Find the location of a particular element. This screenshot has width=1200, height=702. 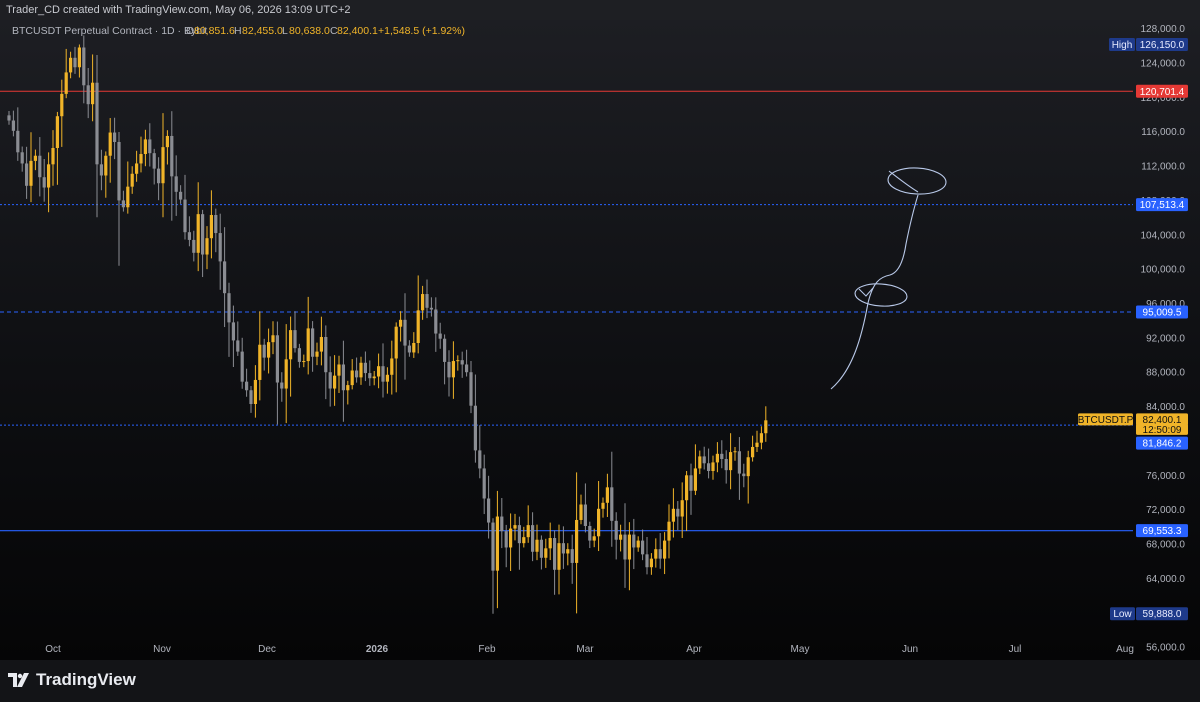

projection-arrow-path is located at coordinates (874, 292).